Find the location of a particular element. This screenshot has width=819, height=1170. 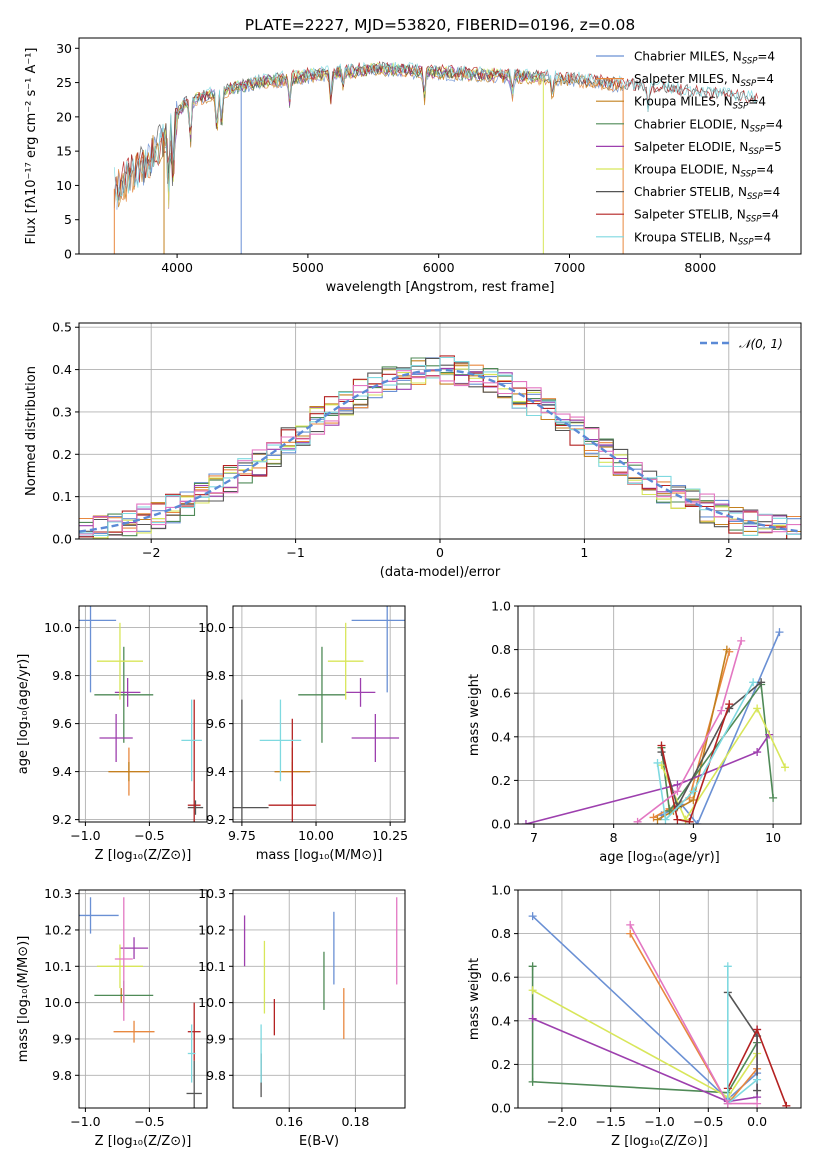

y-tick-label: 20 is located at coordinates (64, 116).